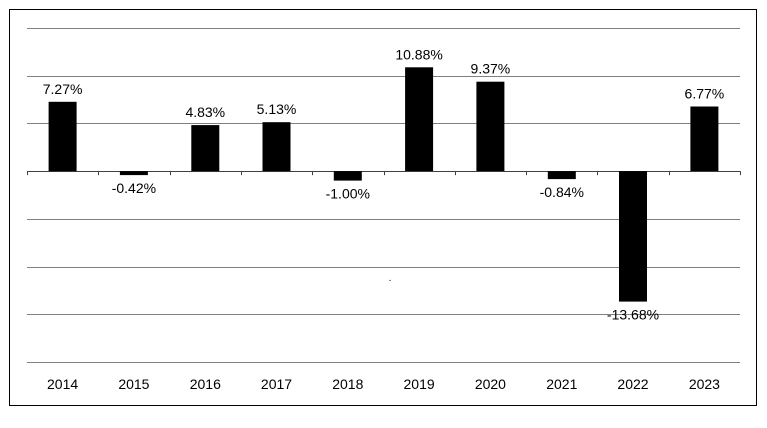  Describe the element at coordinates (205, 112) in the screenshot. I see `data-label-2016: 4.83%` at that location.